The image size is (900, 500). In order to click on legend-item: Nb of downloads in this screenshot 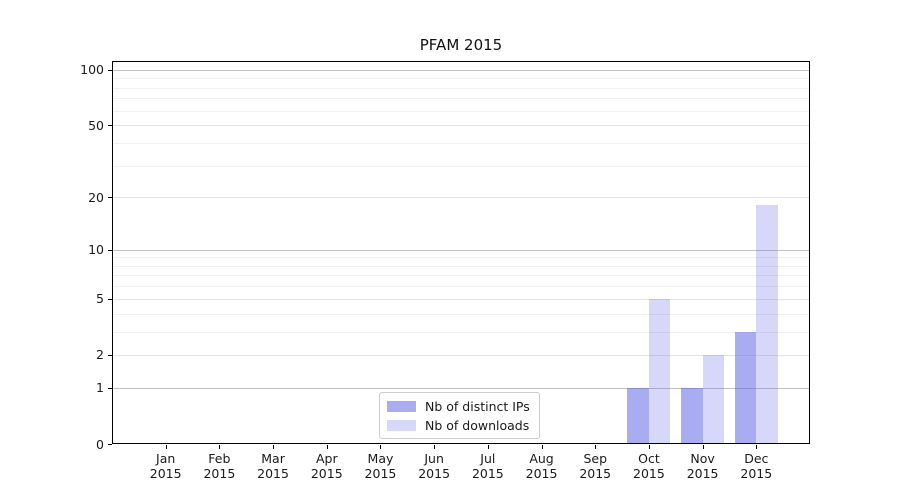, I will do `click(458, 425)`.